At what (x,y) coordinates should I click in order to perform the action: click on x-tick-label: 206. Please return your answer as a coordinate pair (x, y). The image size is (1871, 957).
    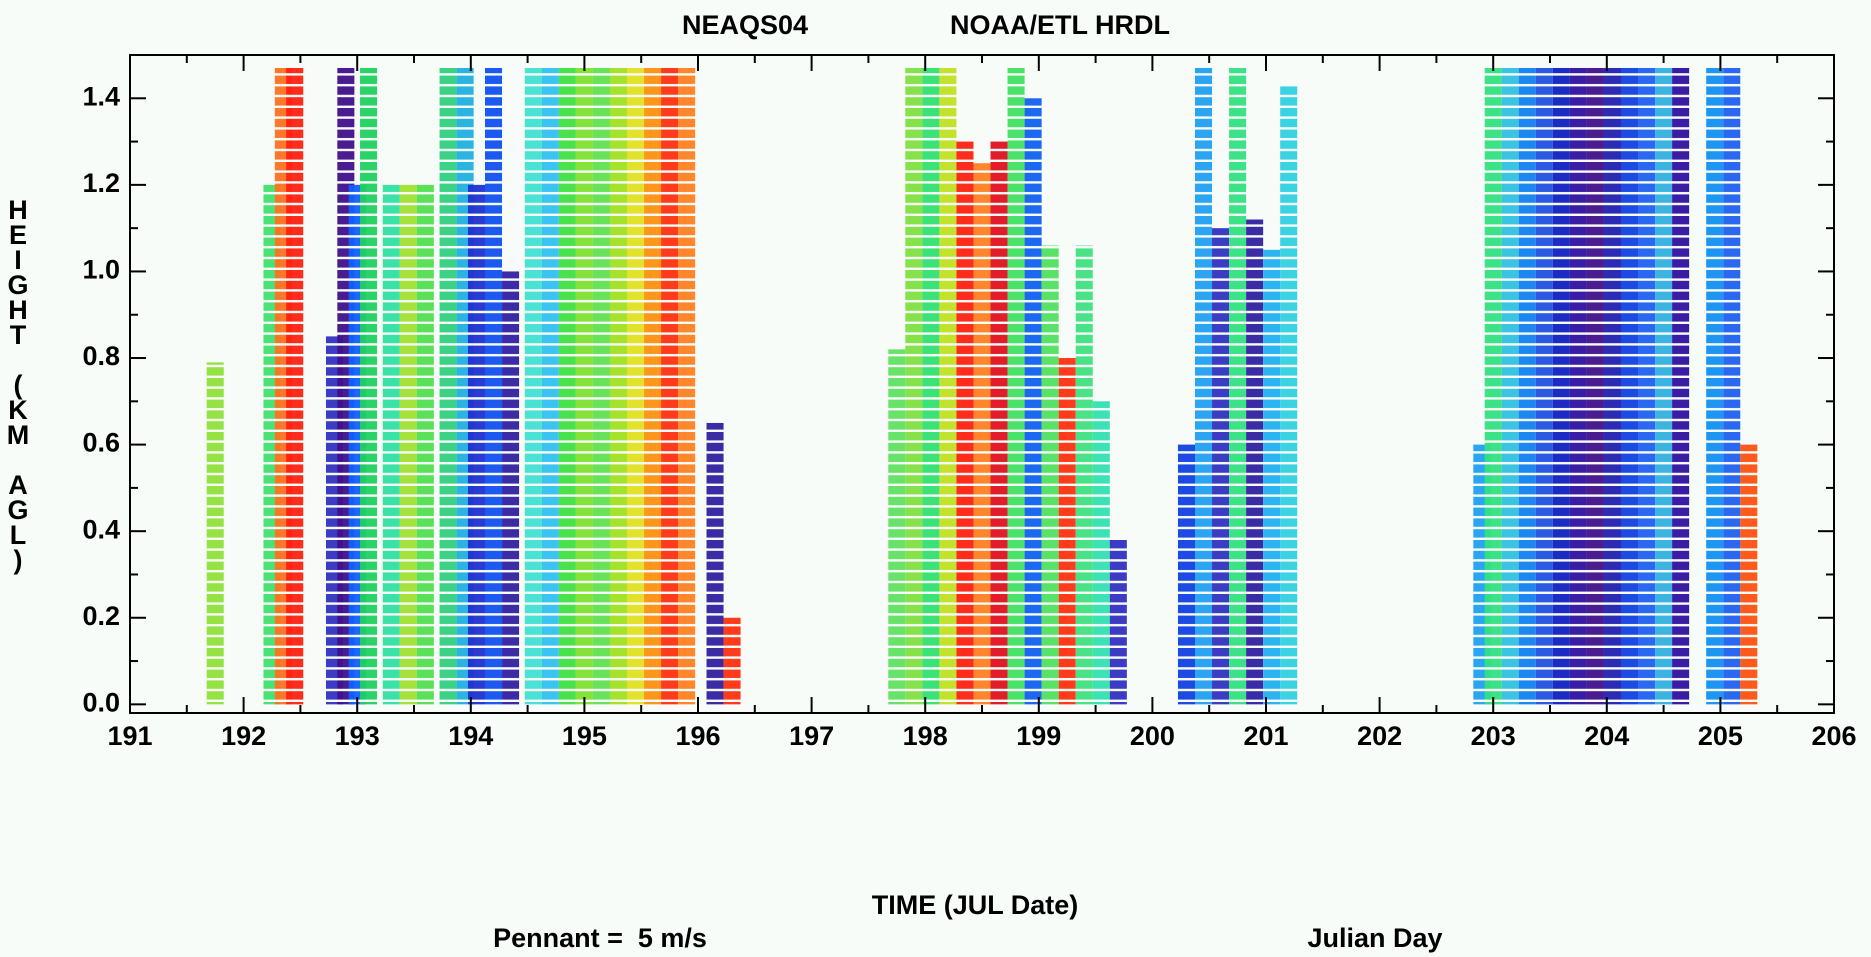
    Looking at the image, I should click on (1833, 736).